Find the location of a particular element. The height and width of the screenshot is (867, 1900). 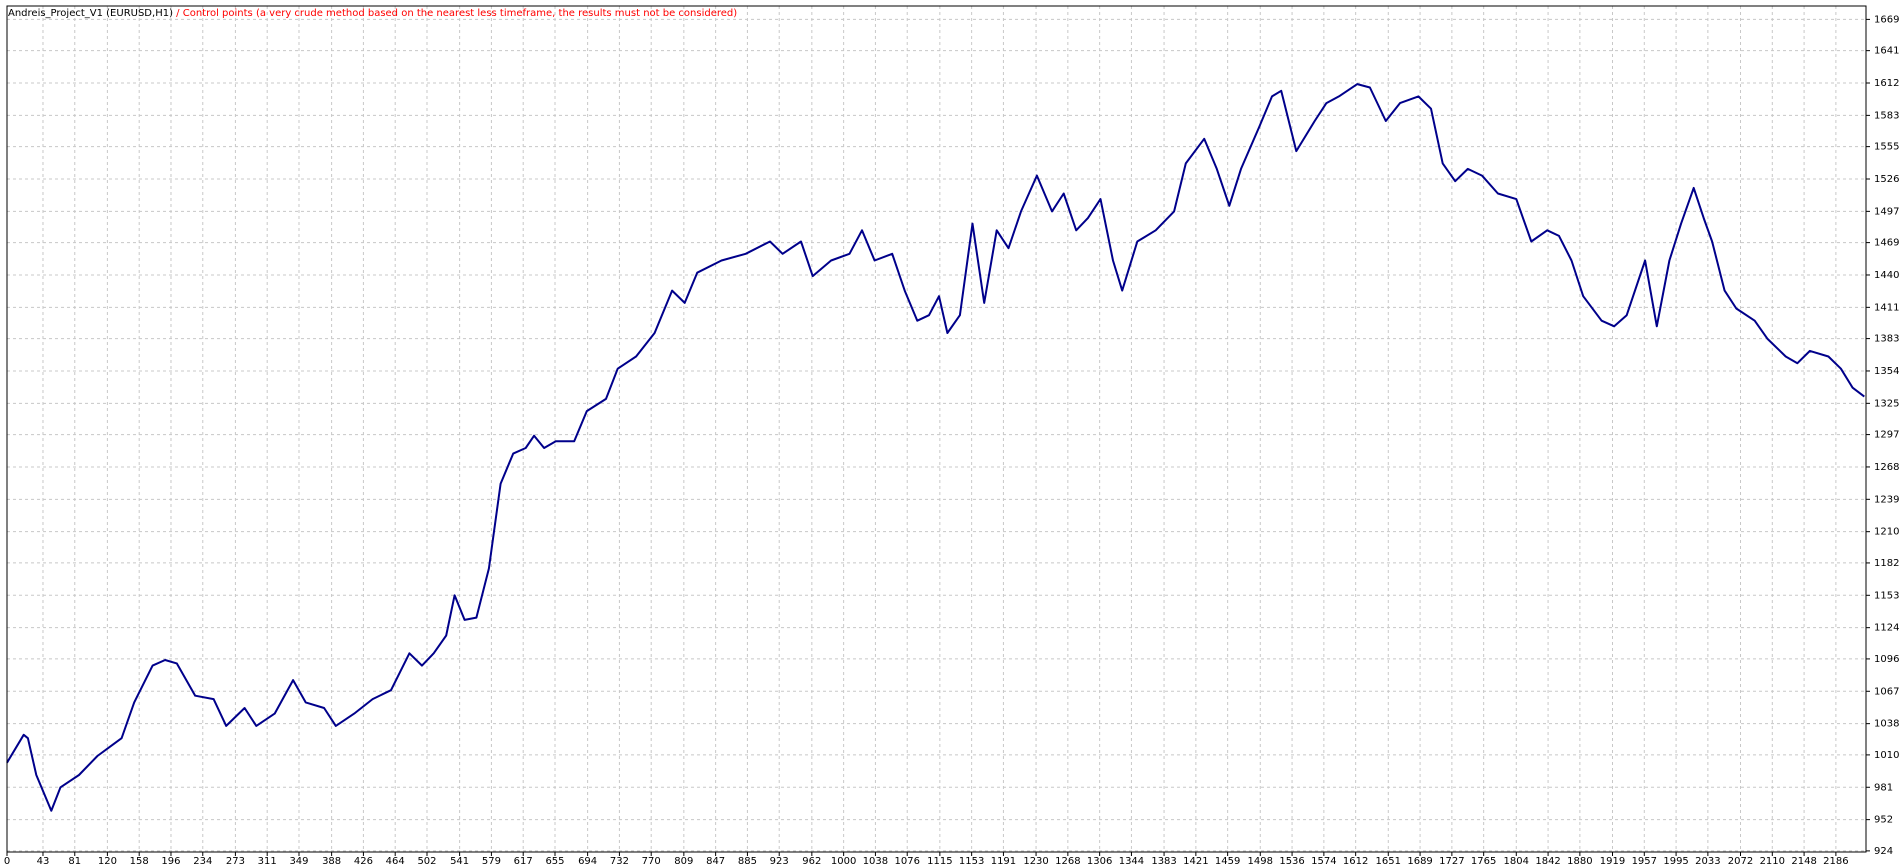

x-tick-label: 1383 is located at coordinates (1163, 861).